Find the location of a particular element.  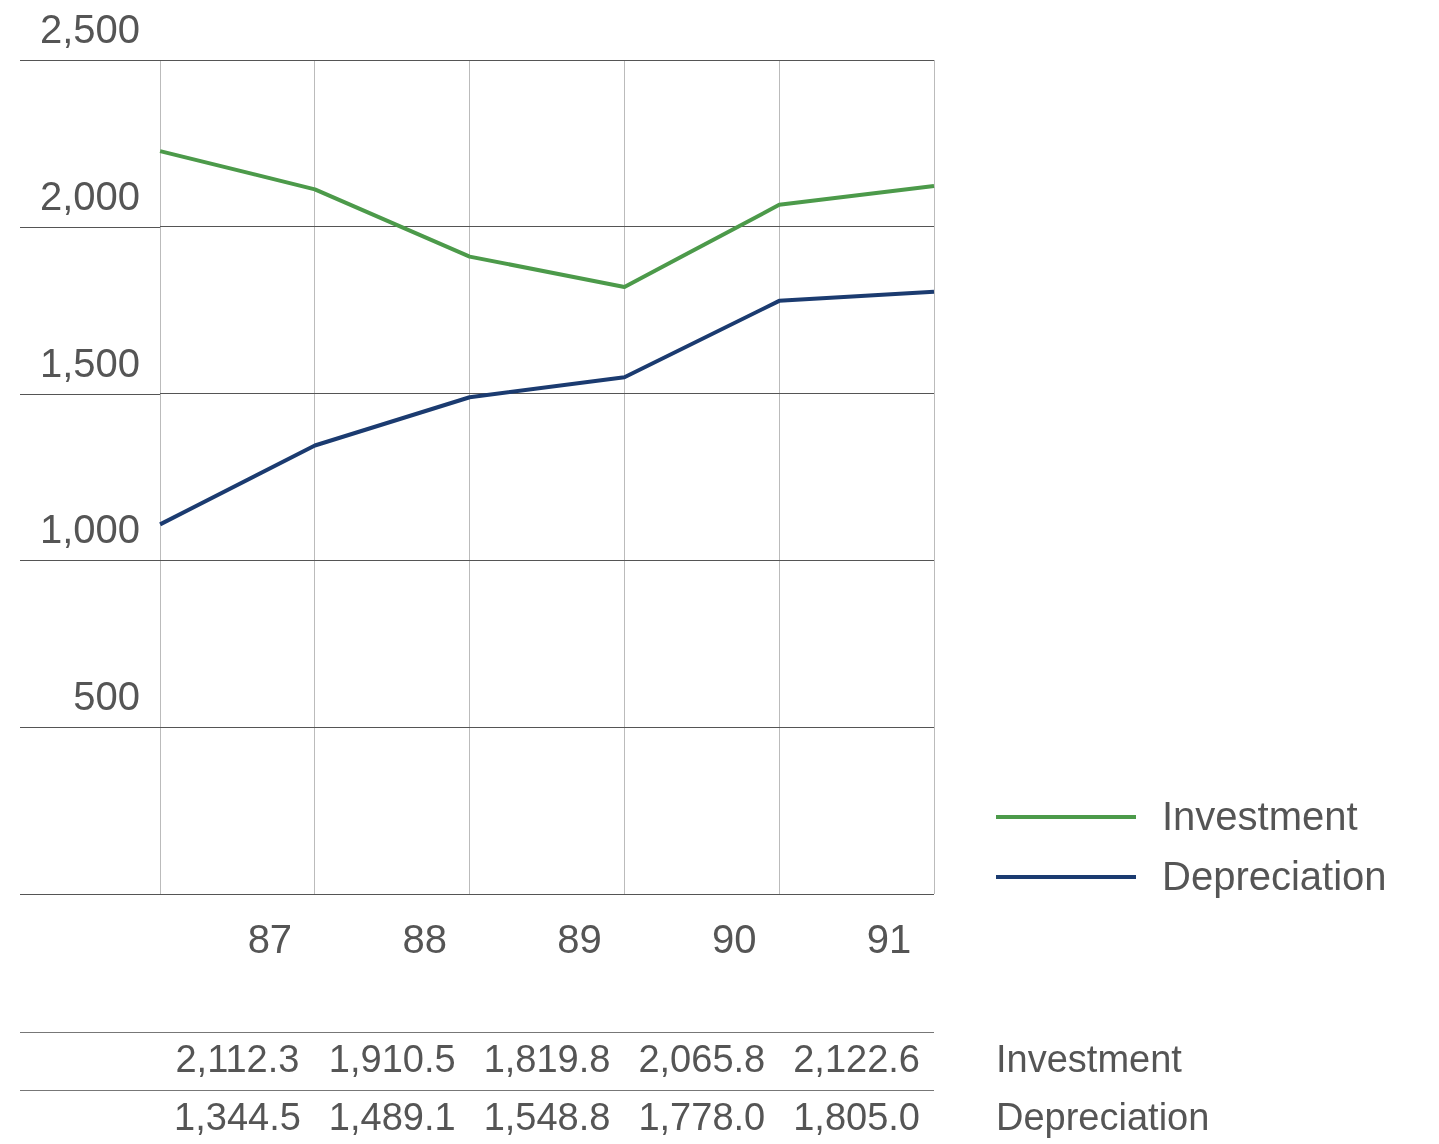

x-tick-label: 88 is located at coordinates (424, 939).